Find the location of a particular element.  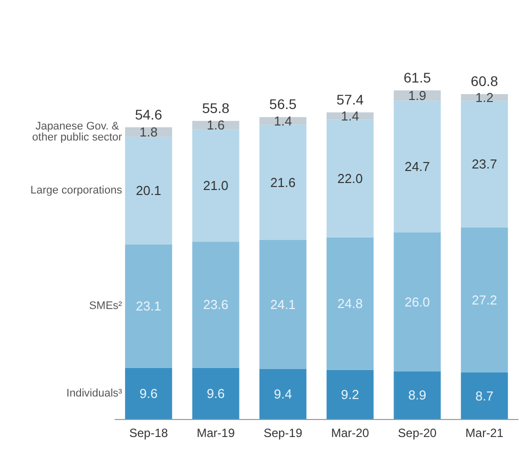

x-tick-label: Mar-19 is located at coordinates (216, 433).